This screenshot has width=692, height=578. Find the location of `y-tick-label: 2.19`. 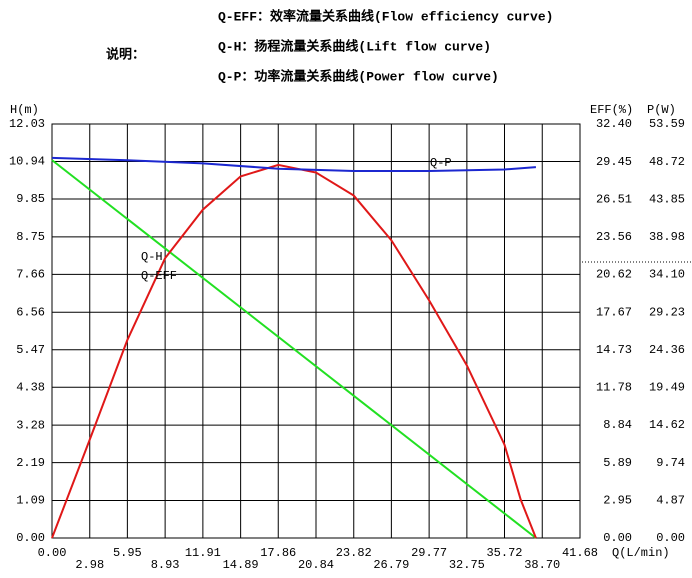

y-tick-label: 2.19 is located at coordinates (30, 463).